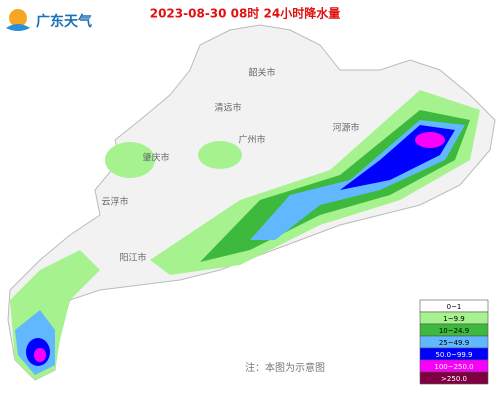 The width and height of the screenshot is (500, 406). I want to click on legend-label: 25~49.9, so click(454, 343).